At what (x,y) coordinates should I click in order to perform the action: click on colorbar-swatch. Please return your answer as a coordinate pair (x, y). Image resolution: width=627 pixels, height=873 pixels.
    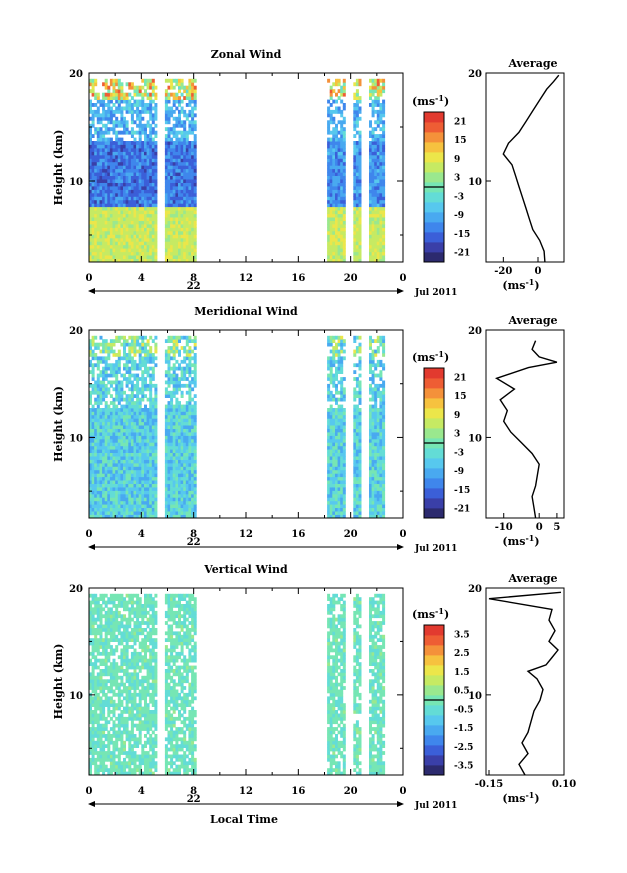
    Looking at the image, I should click on (434, 177).